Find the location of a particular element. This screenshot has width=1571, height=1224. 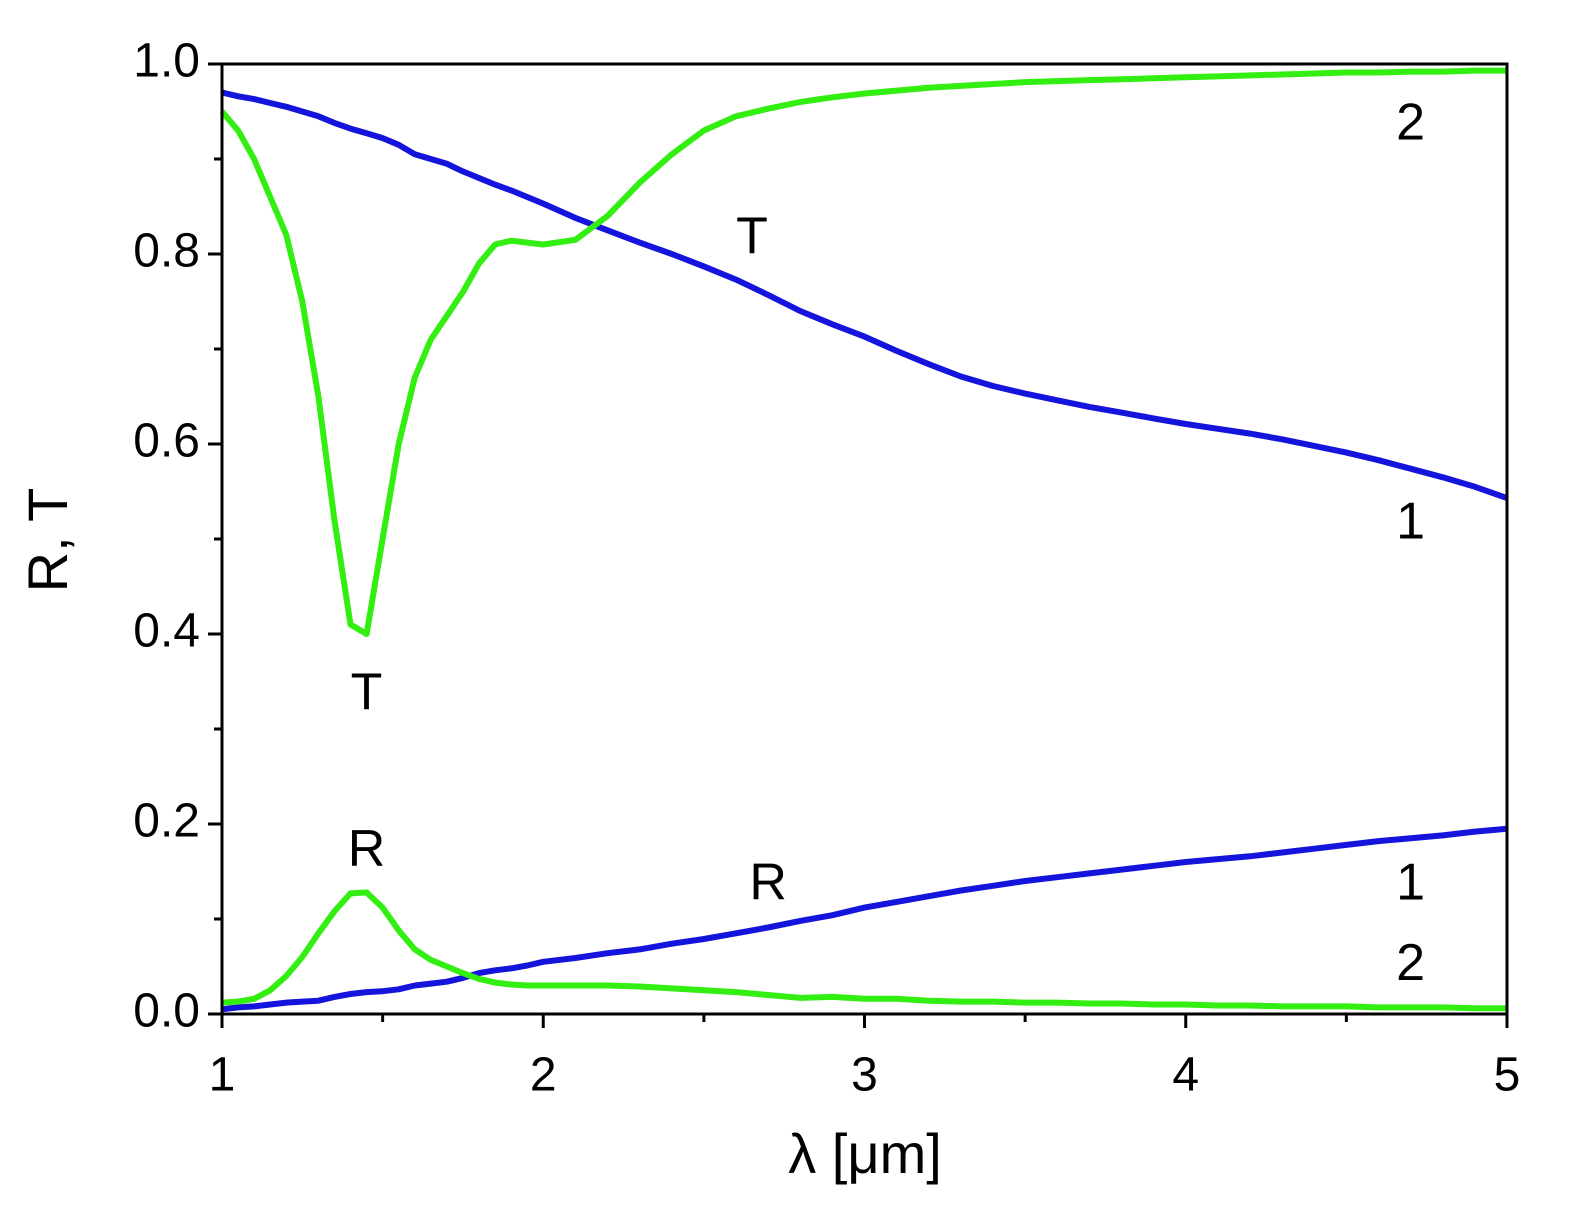

x-axis-label: λ [μm] is located at coordinates (865, 1153).